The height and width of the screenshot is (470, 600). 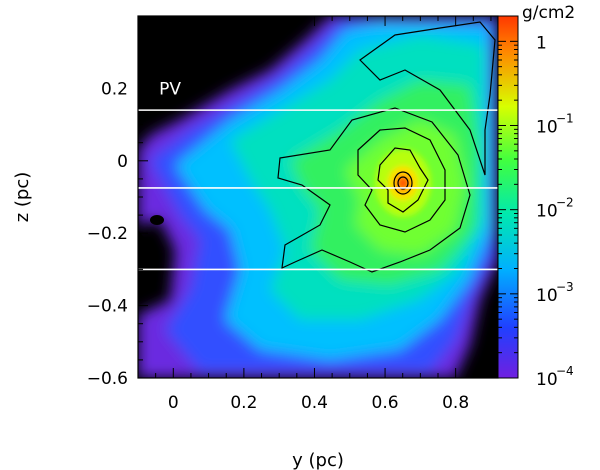 What do you see at coordinates (107, 307) in the screenshot?
I see `y-tick-label-3: −0.4` at bounding box center [107, 307].